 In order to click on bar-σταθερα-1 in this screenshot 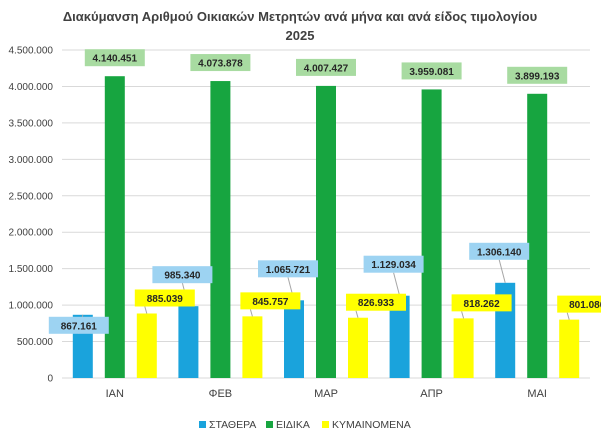, I will do `click(188, 342)`.